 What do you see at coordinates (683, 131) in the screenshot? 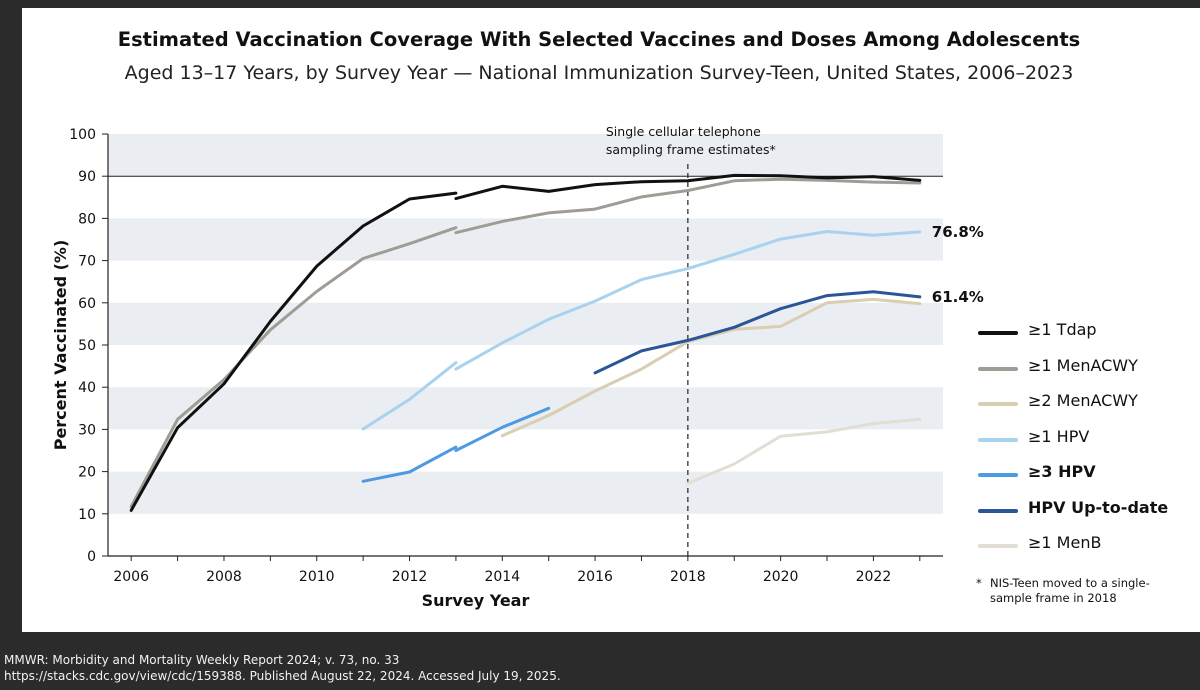
I see `frame-note-line-1: Single cellular telephone` at bounding box center [683, 131].